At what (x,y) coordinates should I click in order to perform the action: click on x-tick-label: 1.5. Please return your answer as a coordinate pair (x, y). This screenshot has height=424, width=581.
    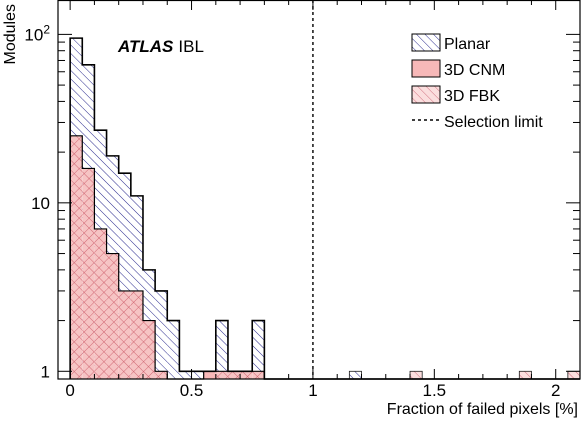
    Looking at the image, I should click on (435, 390).